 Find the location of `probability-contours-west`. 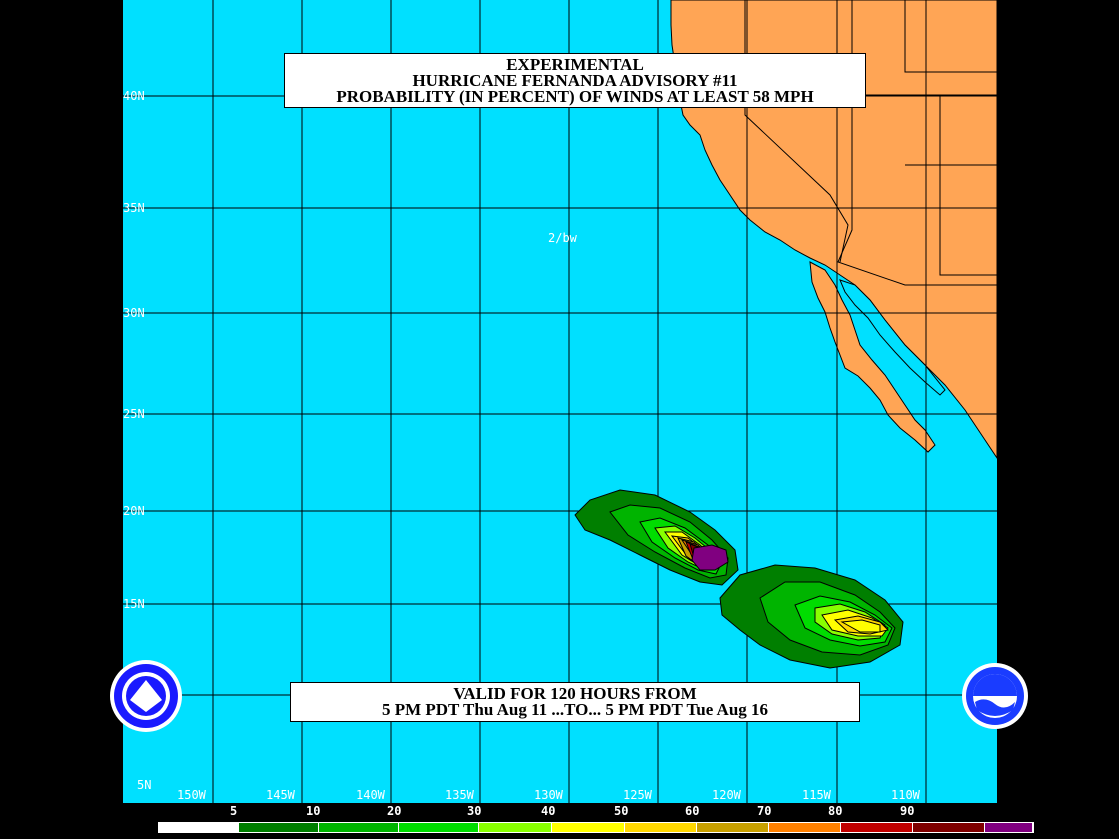

probability-contours-west is located at coordinates (656, 537).